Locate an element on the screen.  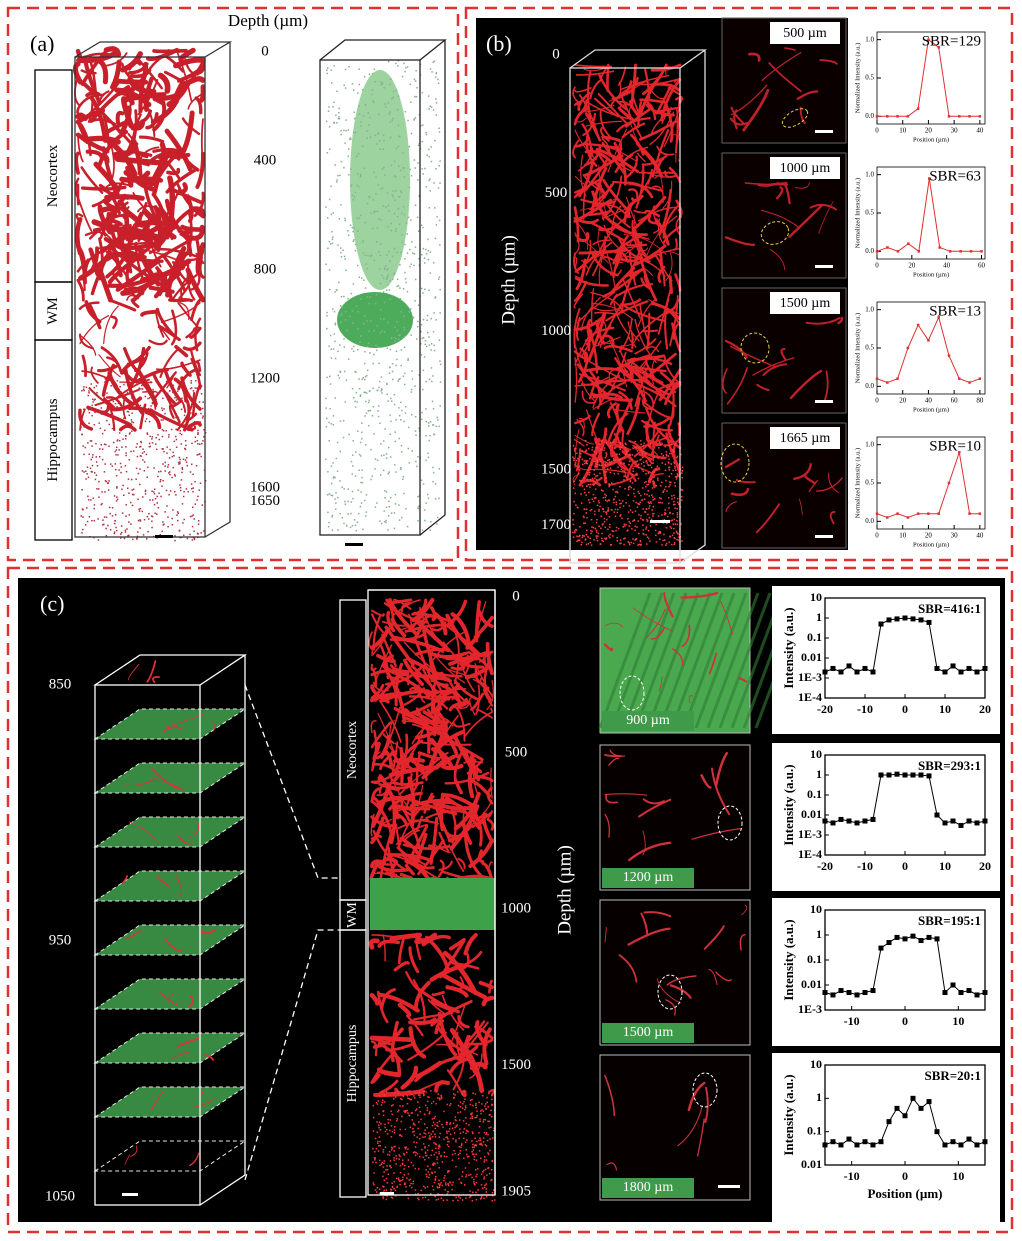
x-tick-label: 40 is located at coordinates (980, 131).